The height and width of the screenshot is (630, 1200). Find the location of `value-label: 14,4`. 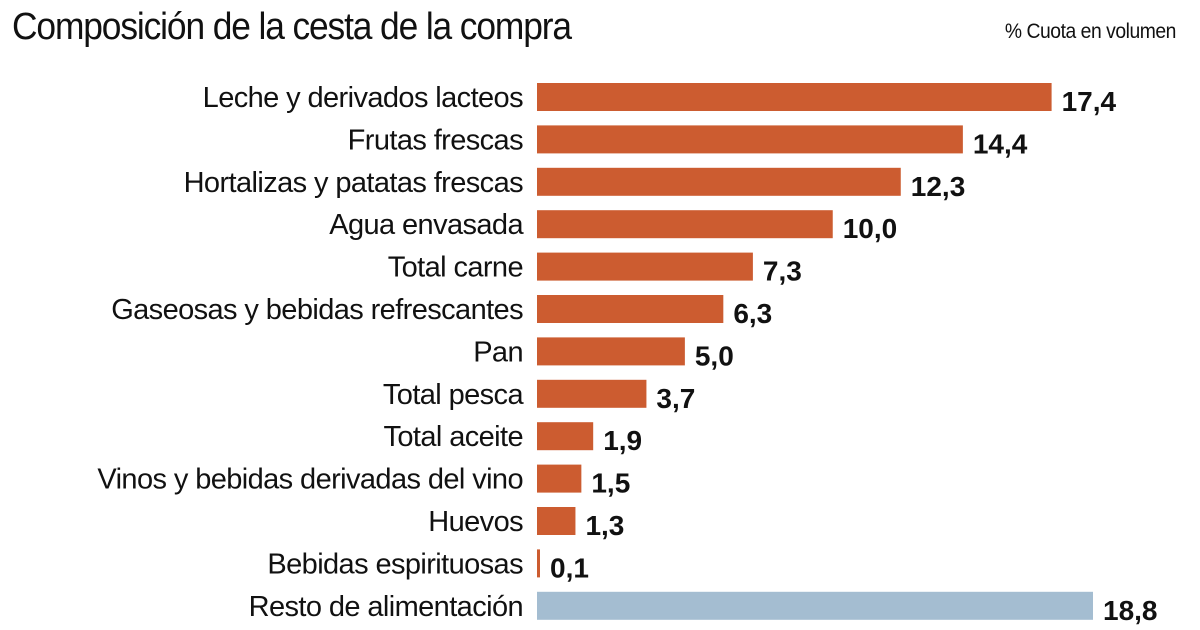

value-label: 14,4 is located at coordinates (1000, 143).